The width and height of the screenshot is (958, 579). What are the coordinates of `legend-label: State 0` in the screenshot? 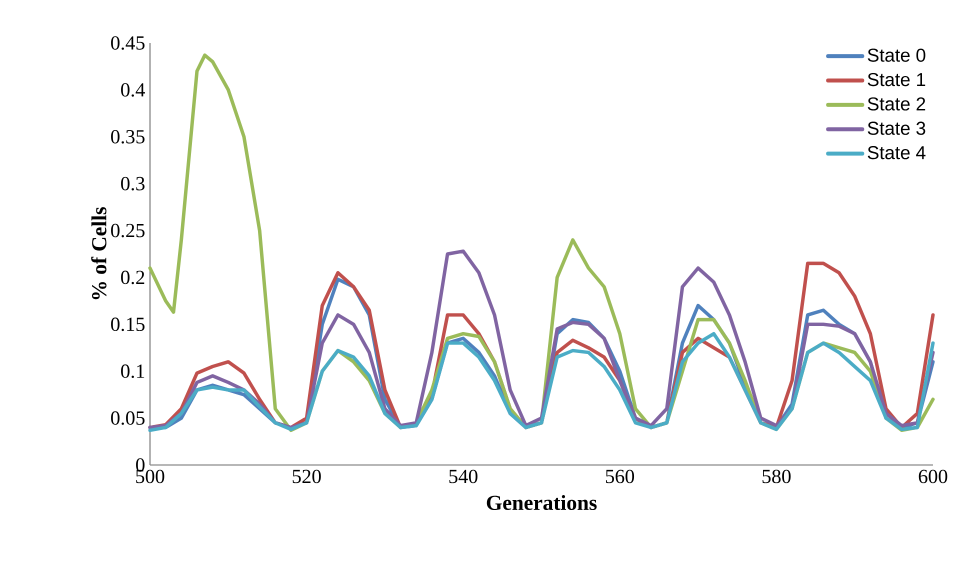 It's located at (897, 55).